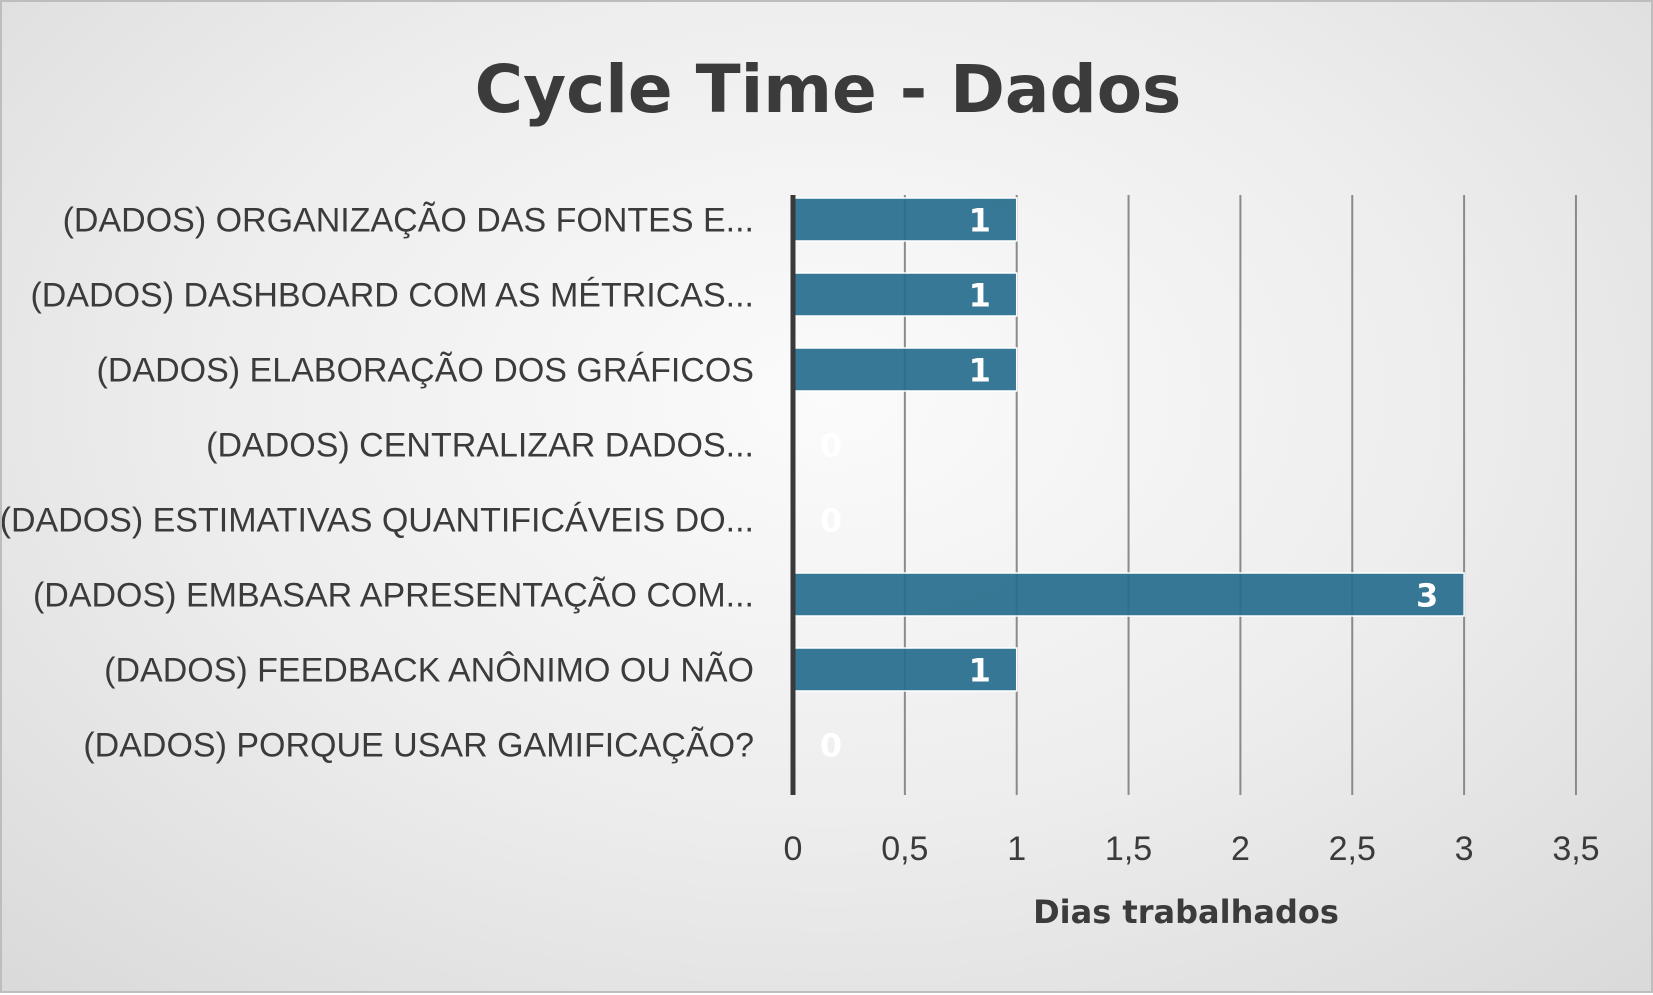 This screenshot has height=995, width=1653. Describe the element at coordinates (1186, 912) in the screenshot. I see `x-axis-title: Dias trabalhados` at that location.